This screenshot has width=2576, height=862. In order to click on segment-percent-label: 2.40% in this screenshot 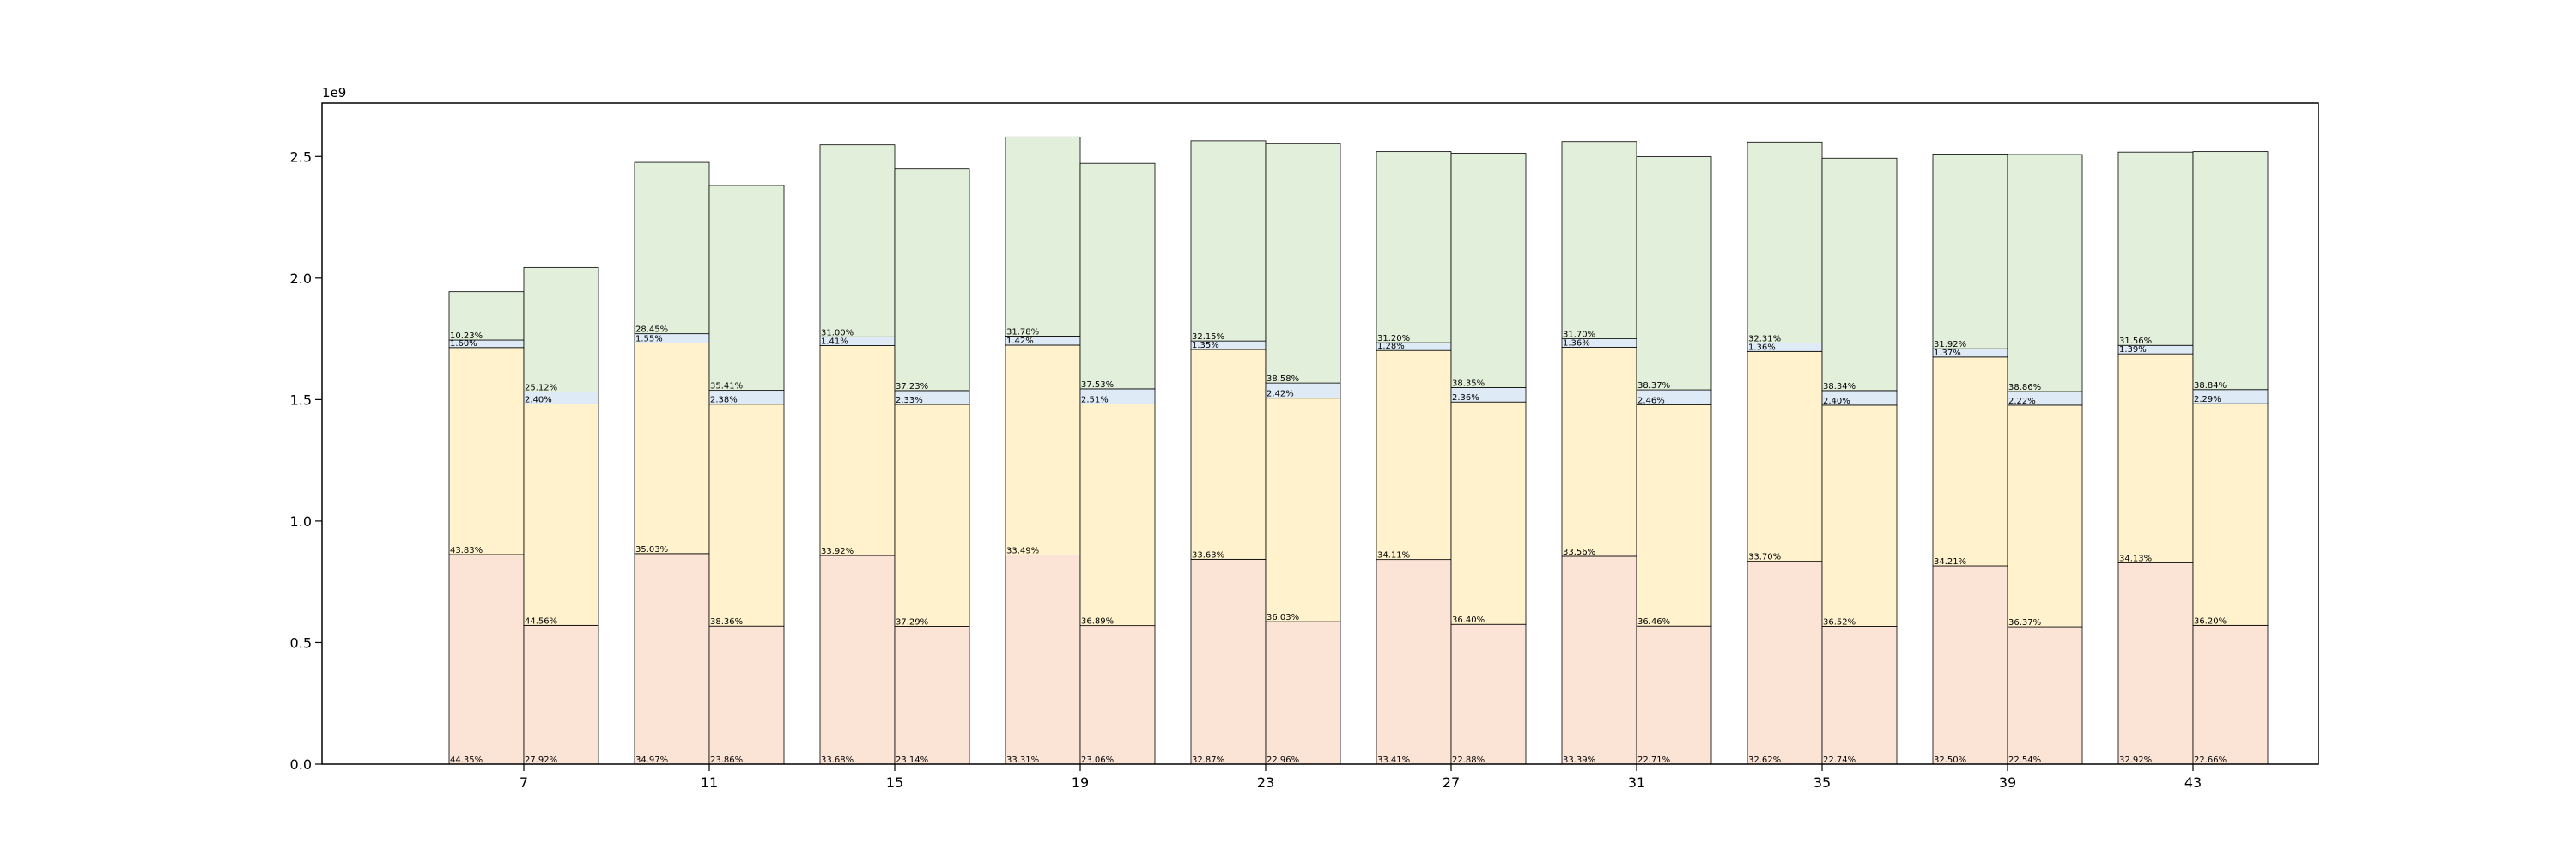, I will do `click(538, 399)`.